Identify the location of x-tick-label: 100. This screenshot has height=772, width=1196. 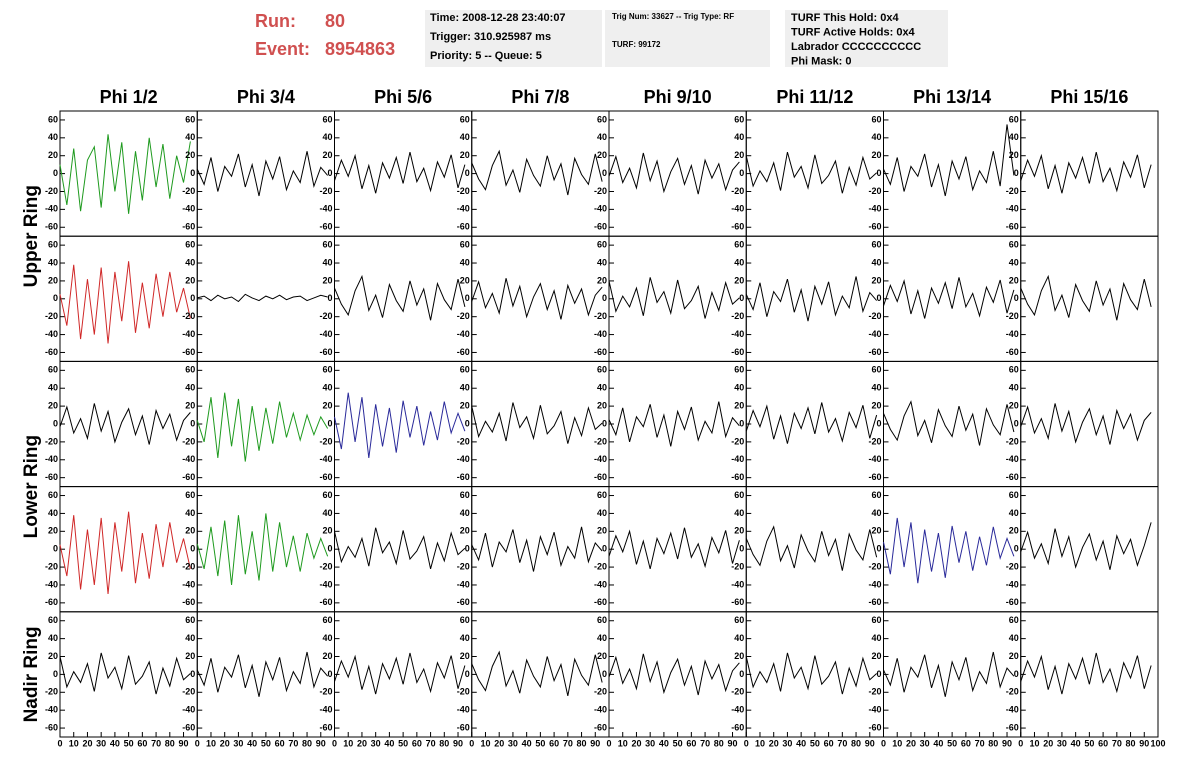
(1157, 743).